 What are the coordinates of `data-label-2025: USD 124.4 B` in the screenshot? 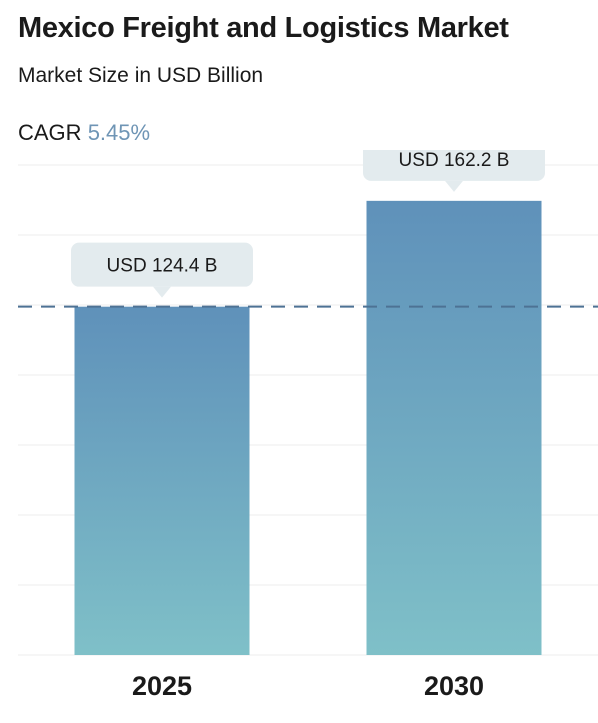 It's located at (162, 270).